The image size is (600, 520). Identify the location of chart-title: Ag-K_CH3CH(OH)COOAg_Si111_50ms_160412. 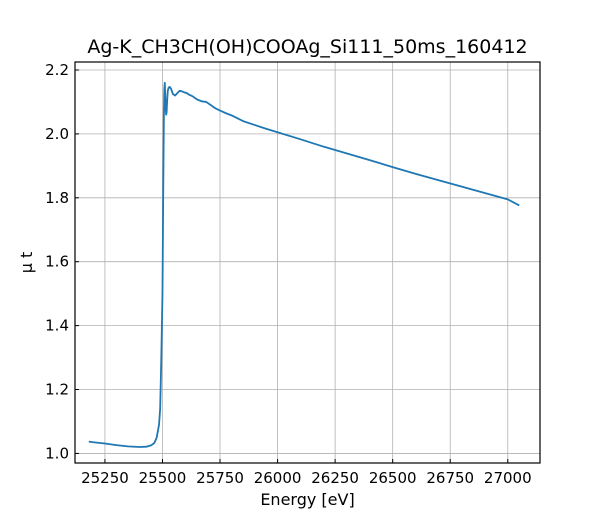
(307, 47).